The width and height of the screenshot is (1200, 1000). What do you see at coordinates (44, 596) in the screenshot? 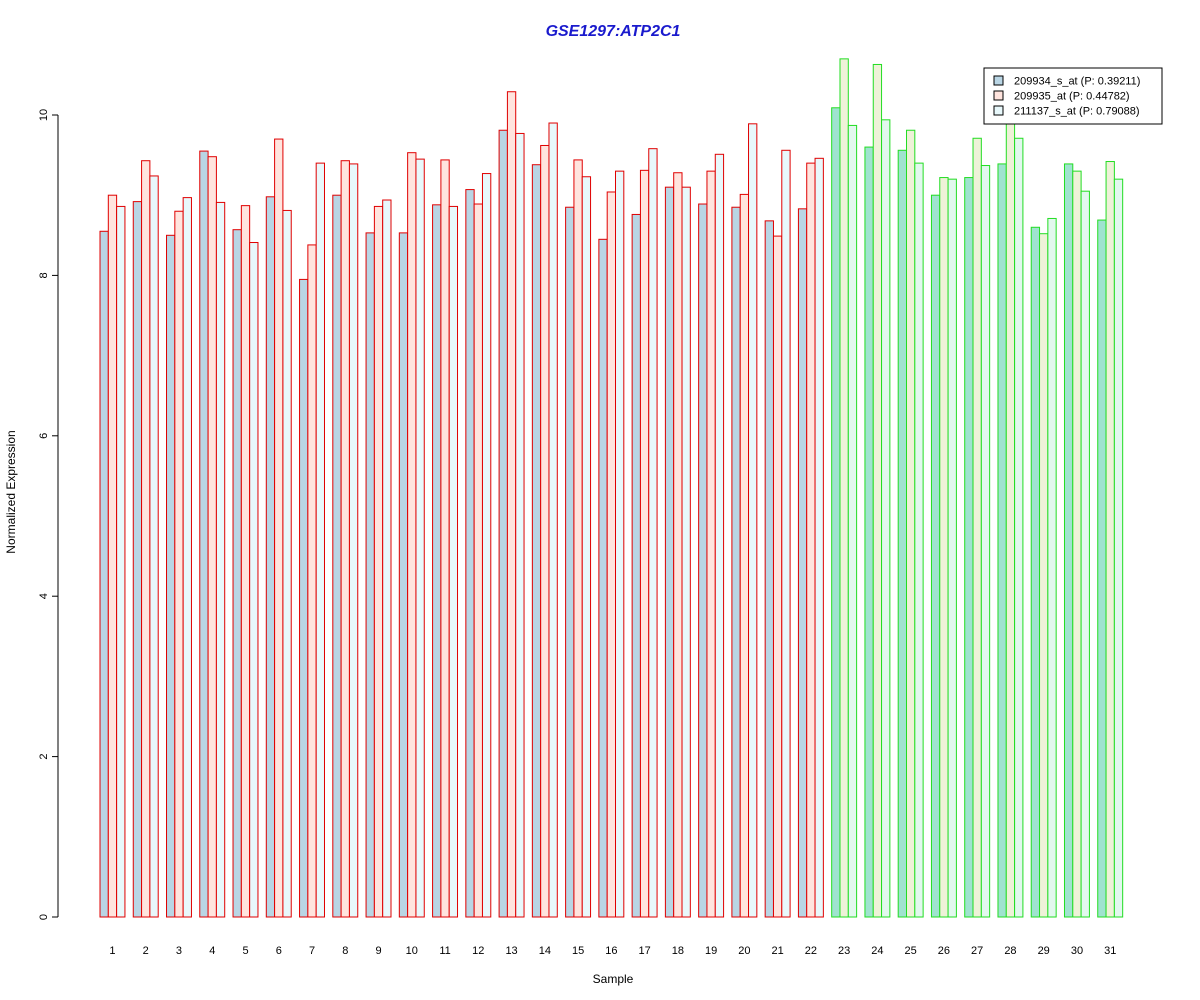
I see `y-tick-label: 4` at bounding box center [44, 596].